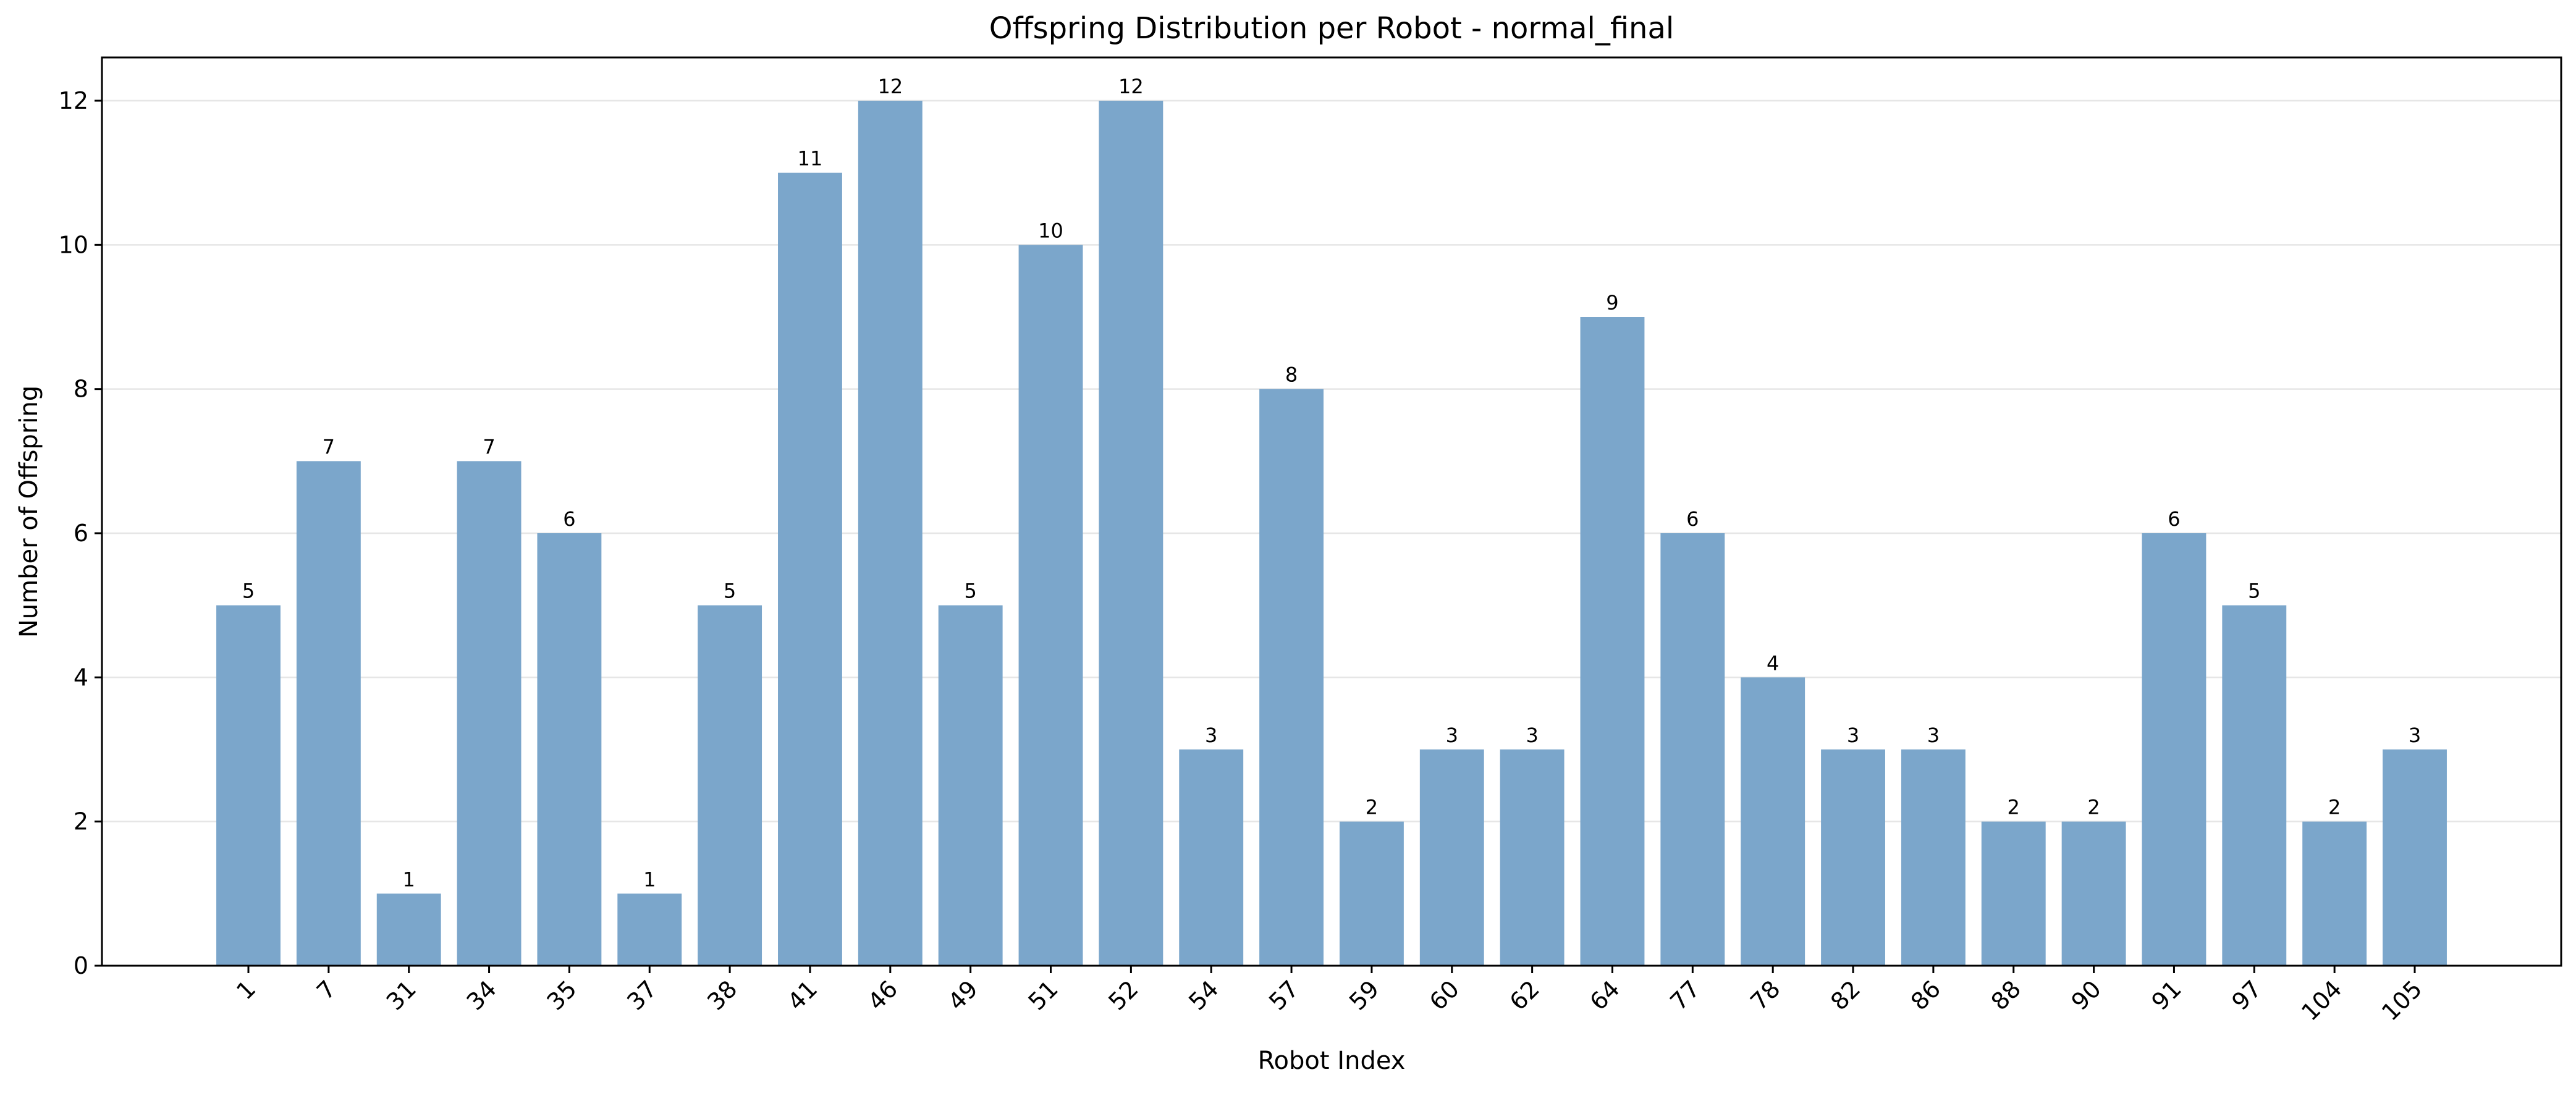  Describe the element at coordinates (29, 512) in the screenshot. I see `y-axis-label: Number of Offspring` at that location.